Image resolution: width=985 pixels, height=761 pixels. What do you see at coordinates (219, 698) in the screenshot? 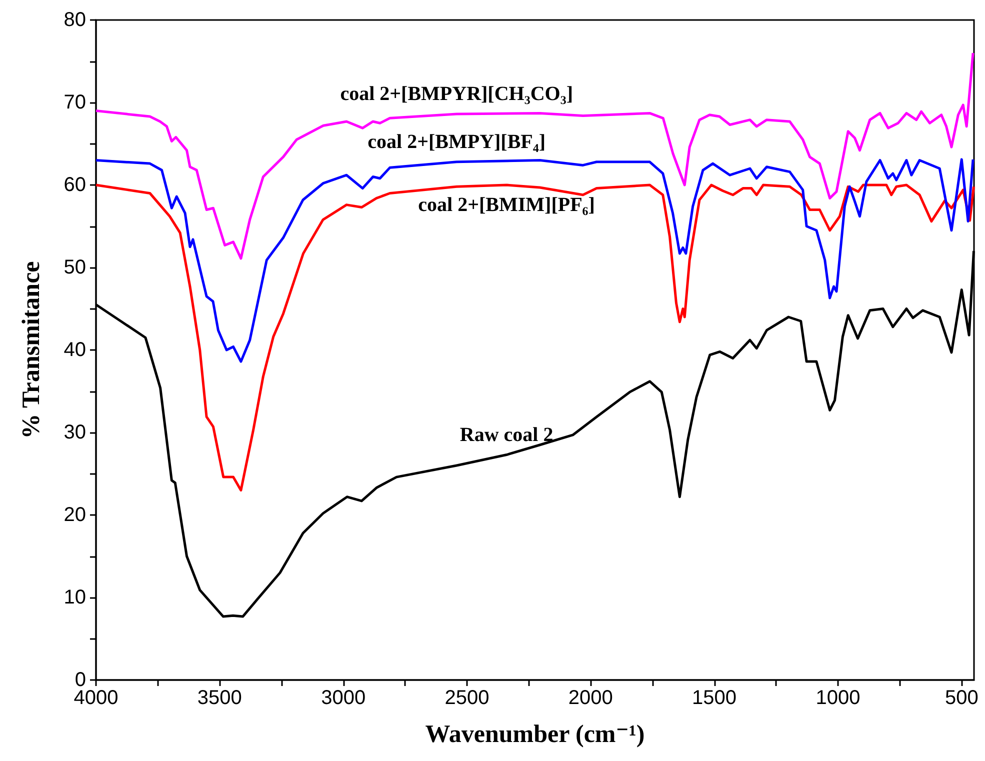
I see `x-tick-label: 3500` at bounding box center [219, 698].